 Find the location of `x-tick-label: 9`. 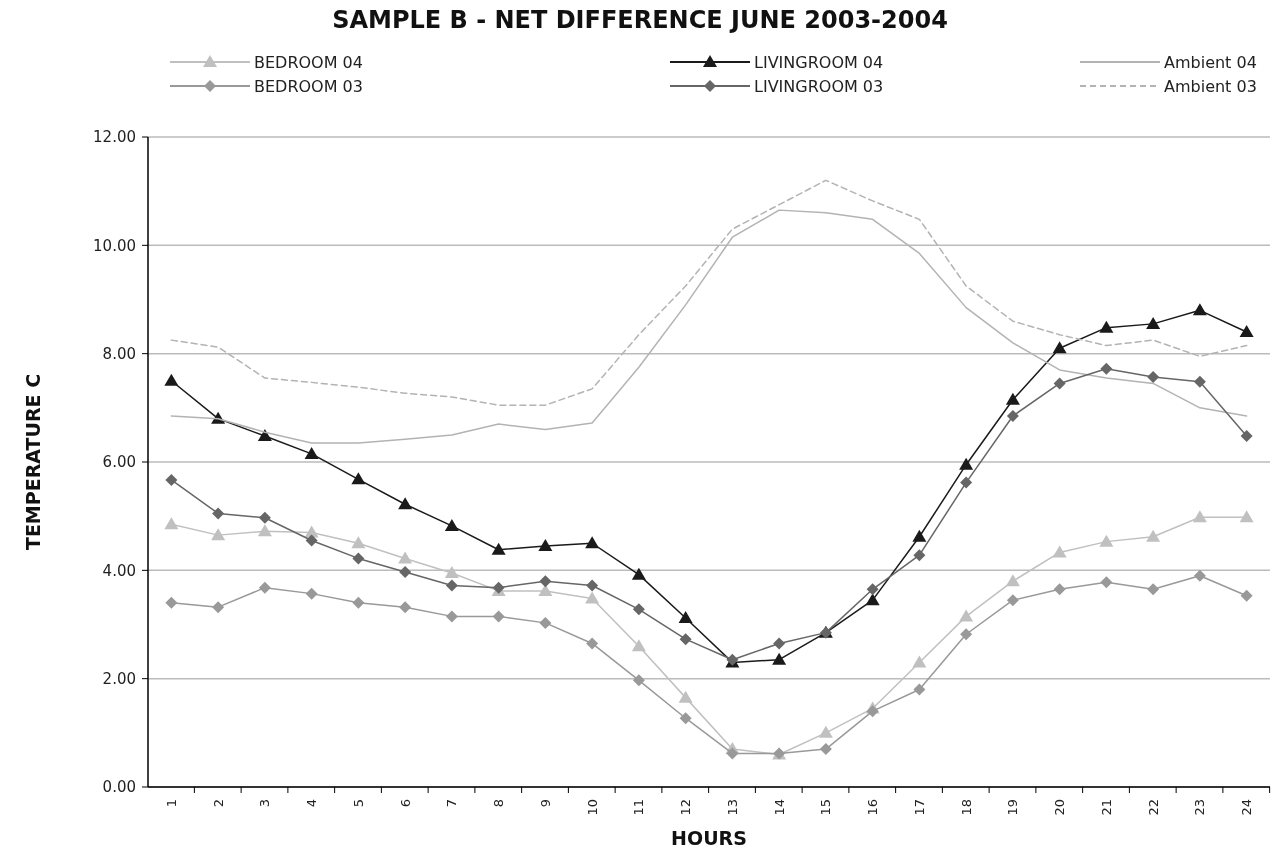

x-tick-label: 9 is located at coordinates (545, 803).